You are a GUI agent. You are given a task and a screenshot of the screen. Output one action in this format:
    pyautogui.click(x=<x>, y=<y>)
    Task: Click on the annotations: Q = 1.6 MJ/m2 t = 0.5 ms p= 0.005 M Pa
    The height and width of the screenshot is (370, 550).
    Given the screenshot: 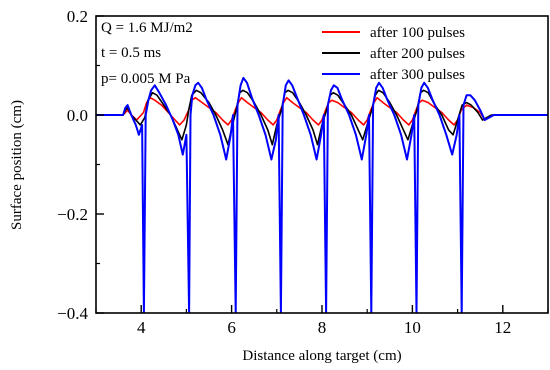 What is the action you would take?
    pyautogui.click(x=147, y=53)
    